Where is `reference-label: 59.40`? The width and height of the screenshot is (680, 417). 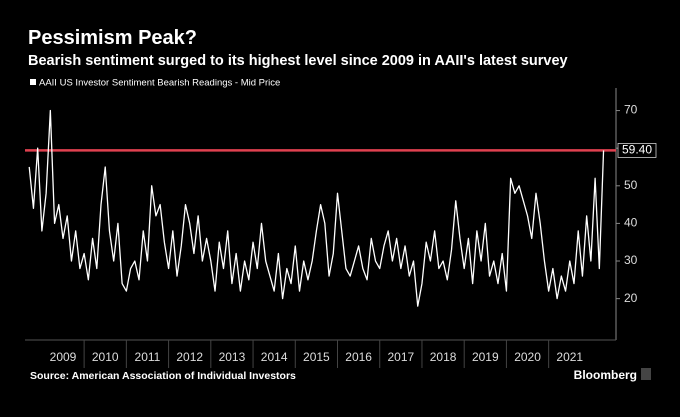 reference-label: 59.40 is located at coordinates (637, 150).